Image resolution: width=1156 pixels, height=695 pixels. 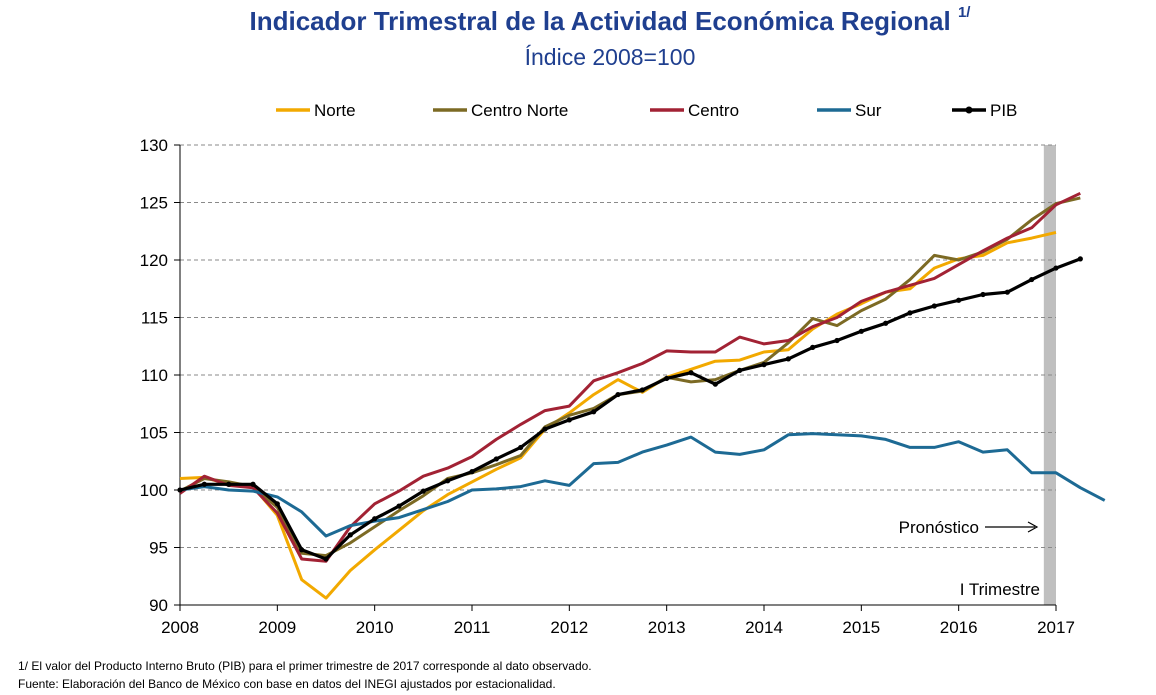 What do you see at coordinates (154, 375) in the screenshot?
I see `y-tick-label: 110` at bounding box center [154, 375].